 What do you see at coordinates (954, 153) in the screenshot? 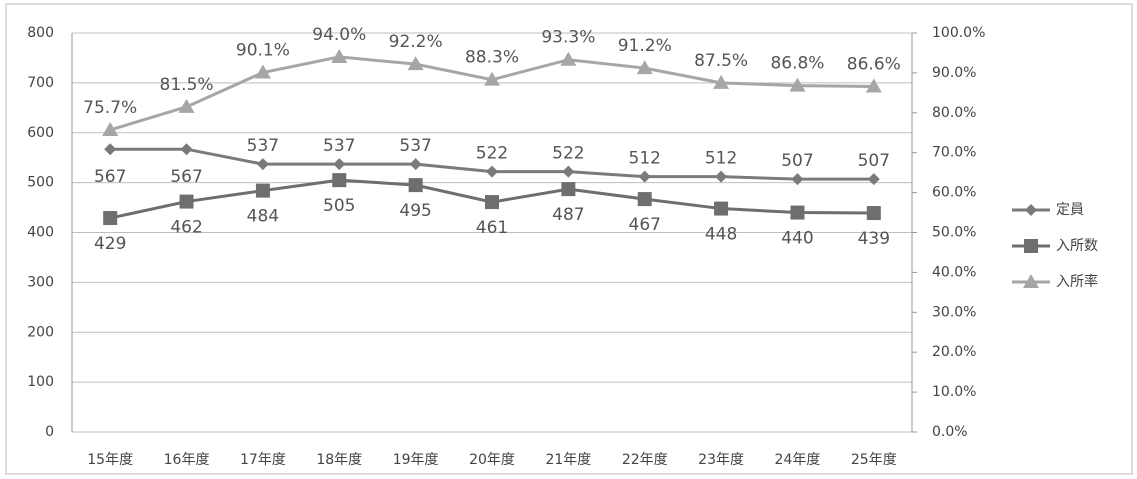
I see `y2-tick-label: 70.0%` at bounding box center [954, 153].